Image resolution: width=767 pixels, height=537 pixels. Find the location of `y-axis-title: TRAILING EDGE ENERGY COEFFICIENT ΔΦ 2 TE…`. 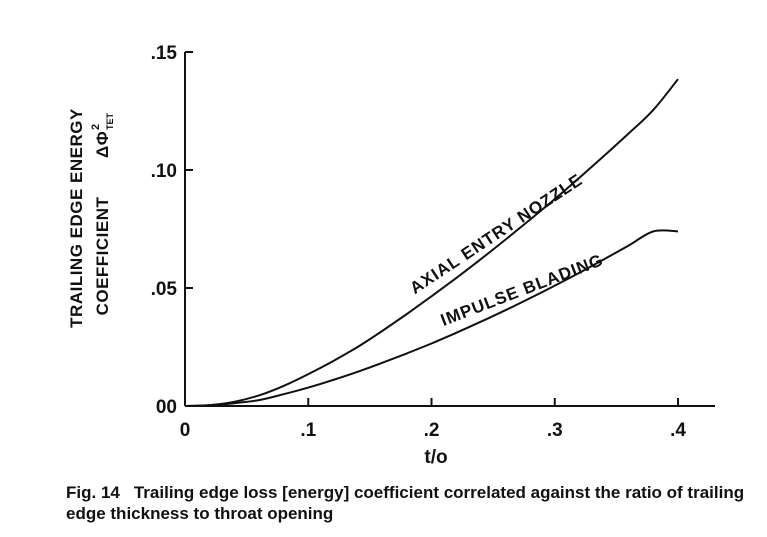

y-axis-title: TRAILING EDGE ENERGY COEFFICIENT ΔΦ 2 TE… is located at coordinates (91, 218).